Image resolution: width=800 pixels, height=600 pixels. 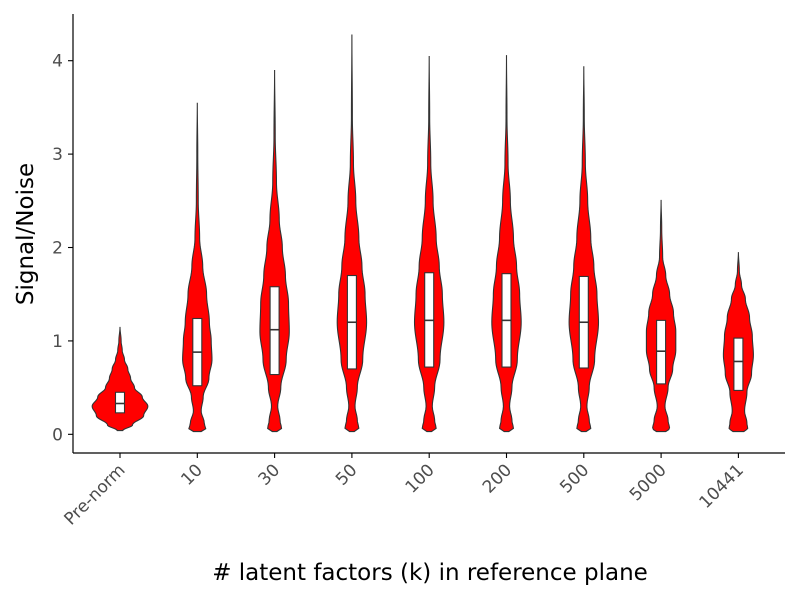 I want to click on violin-Pre-norm, so click(x=120, y=379).